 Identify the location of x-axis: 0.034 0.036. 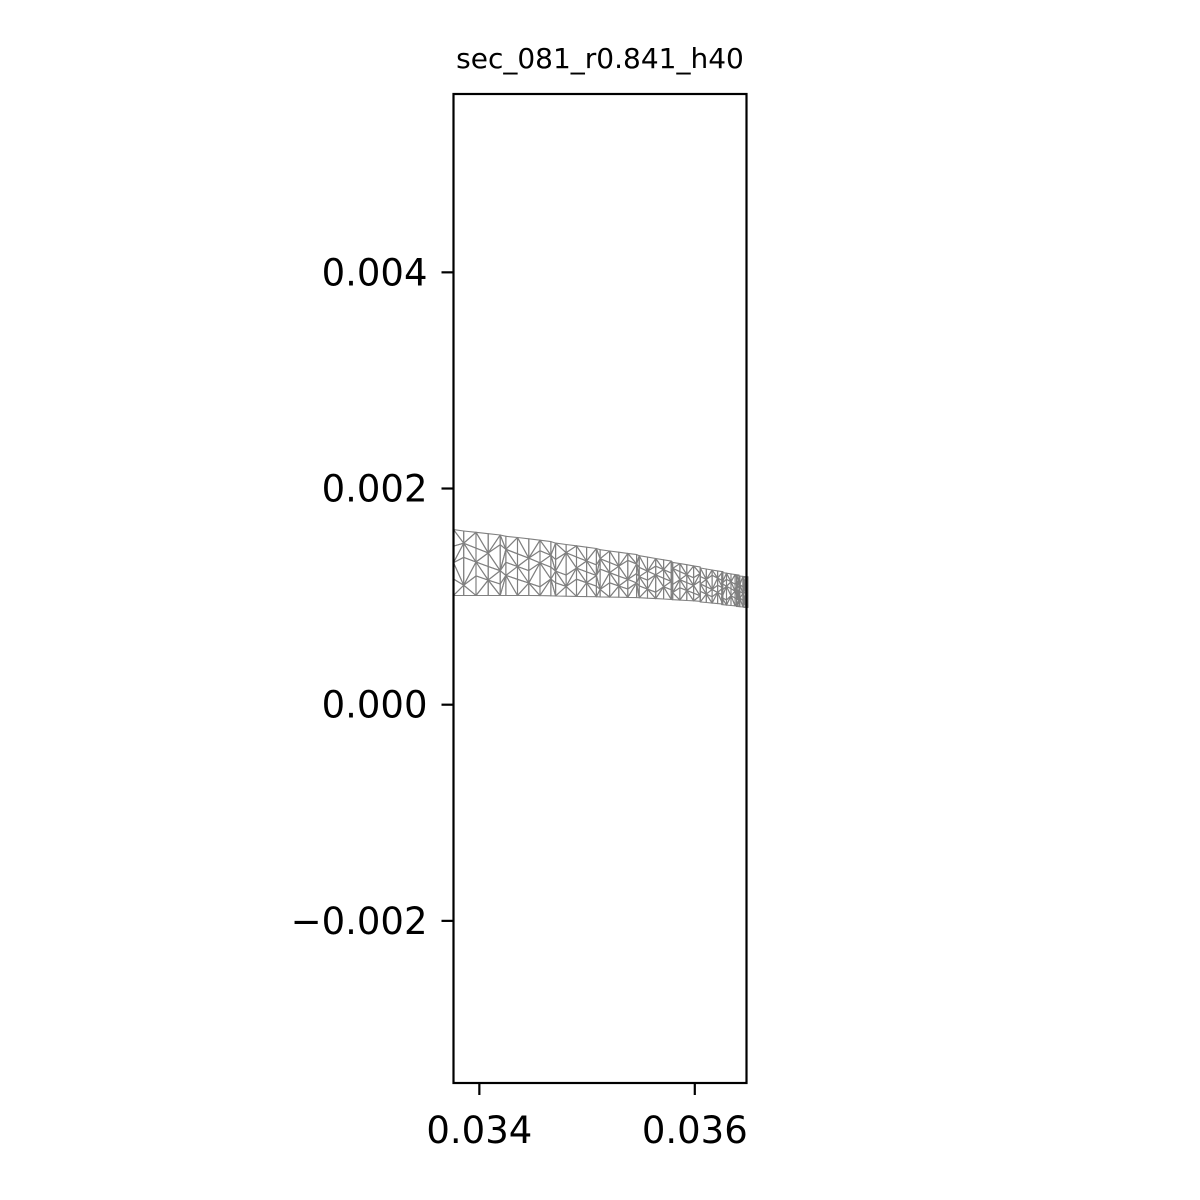
(587, 1117).